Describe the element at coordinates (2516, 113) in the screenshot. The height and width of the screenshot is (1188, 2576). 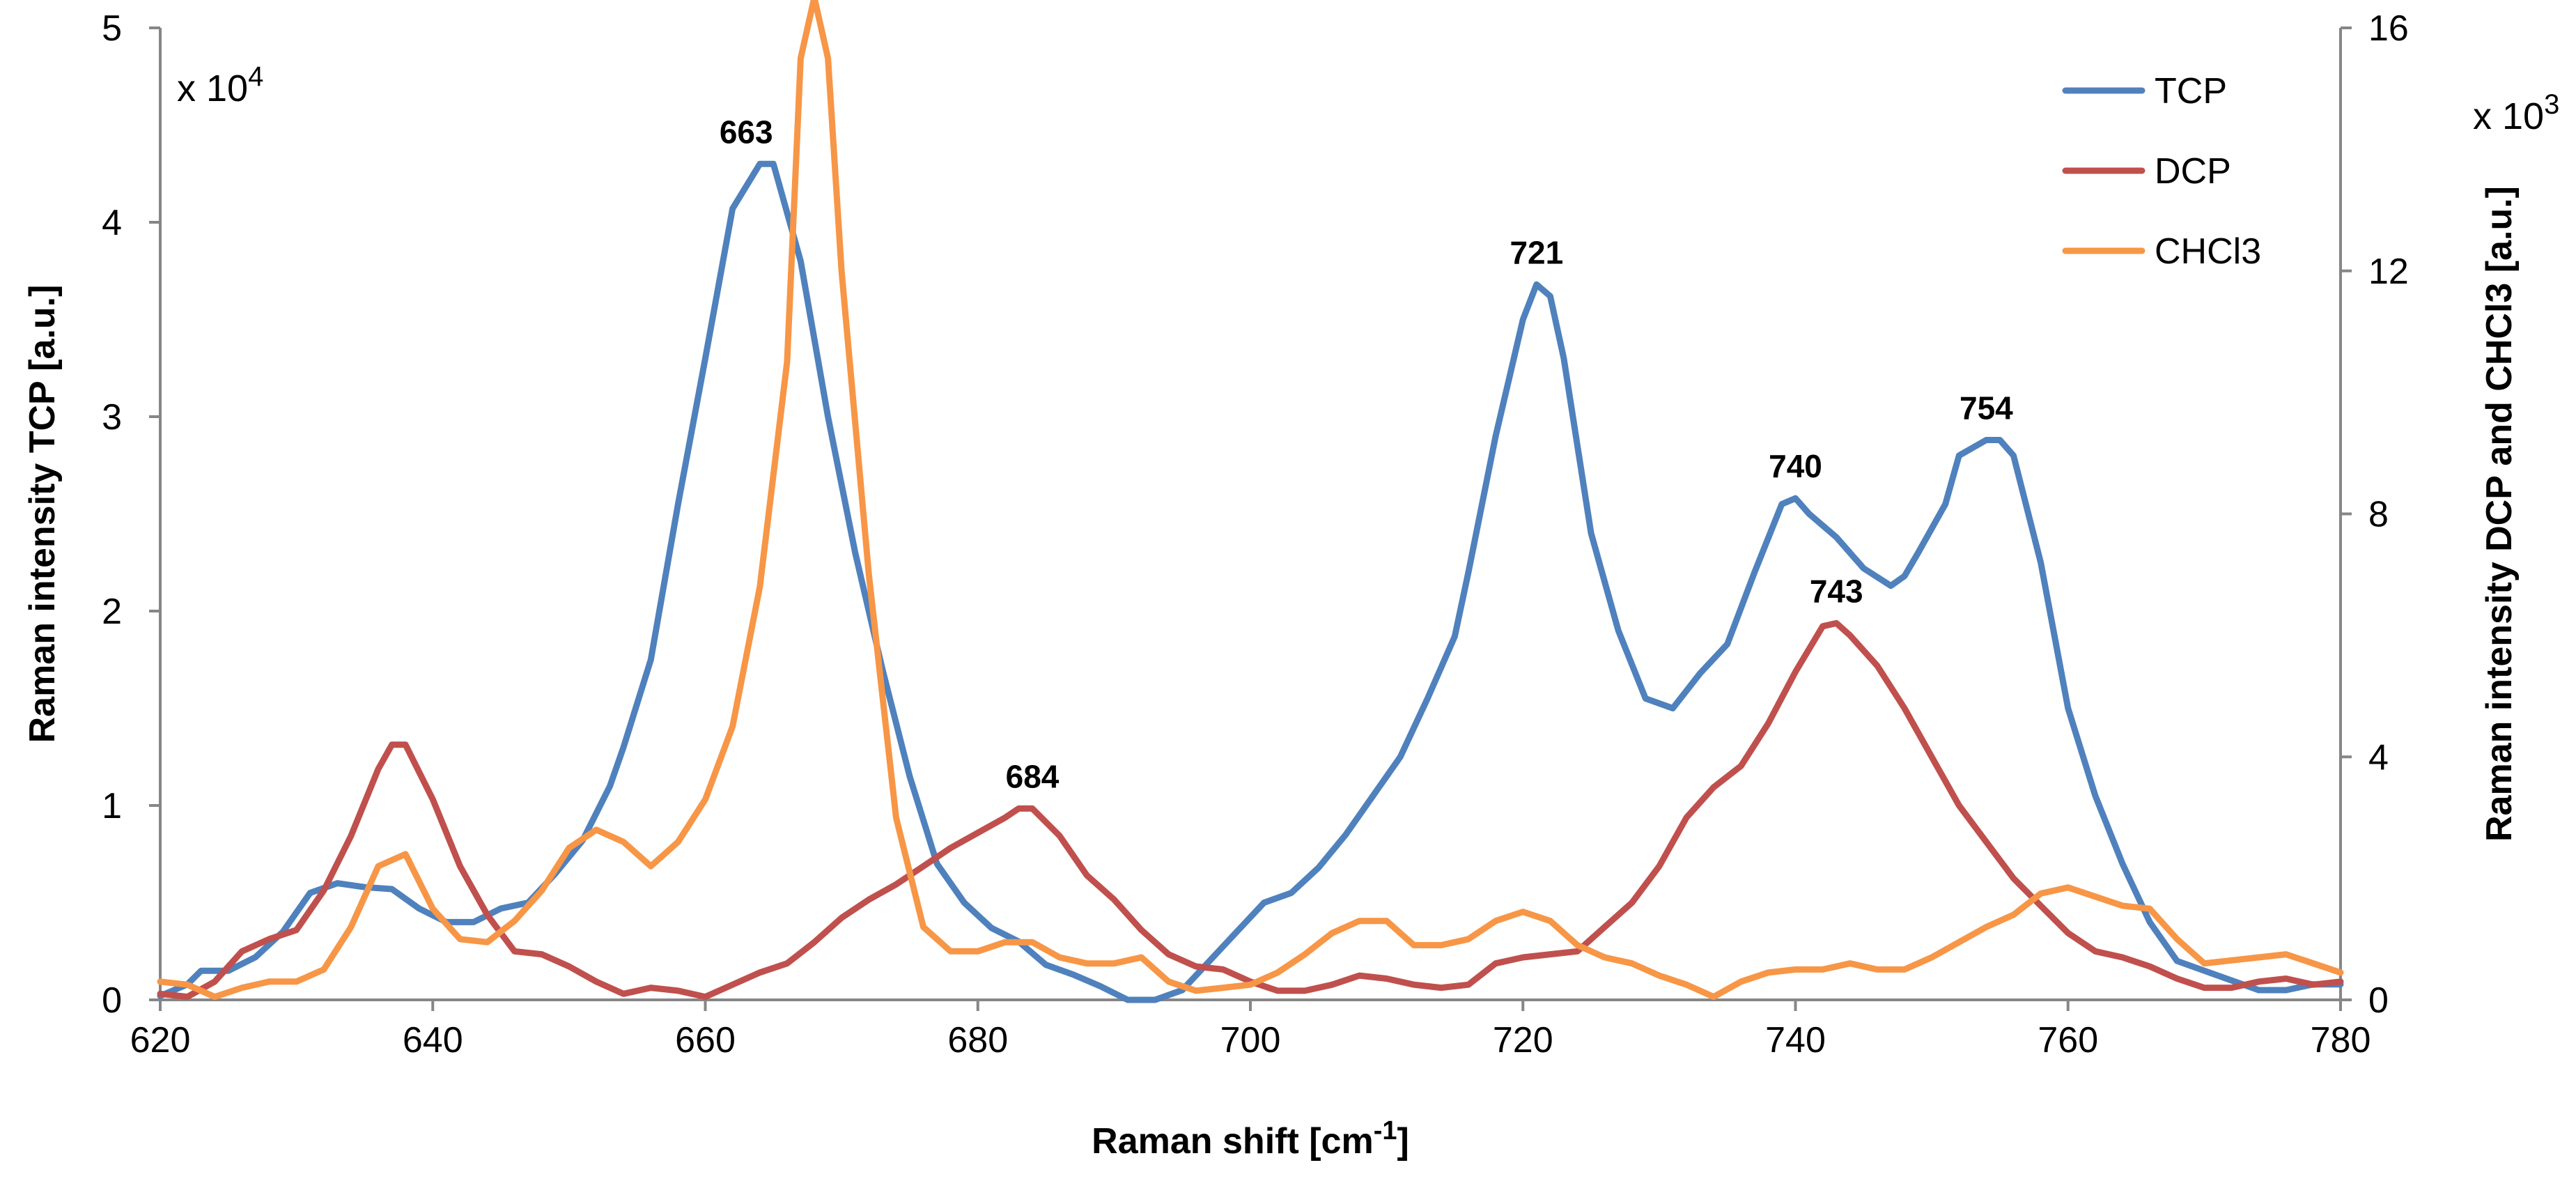
I see `right-axis-multiplier: x 103` at that location.